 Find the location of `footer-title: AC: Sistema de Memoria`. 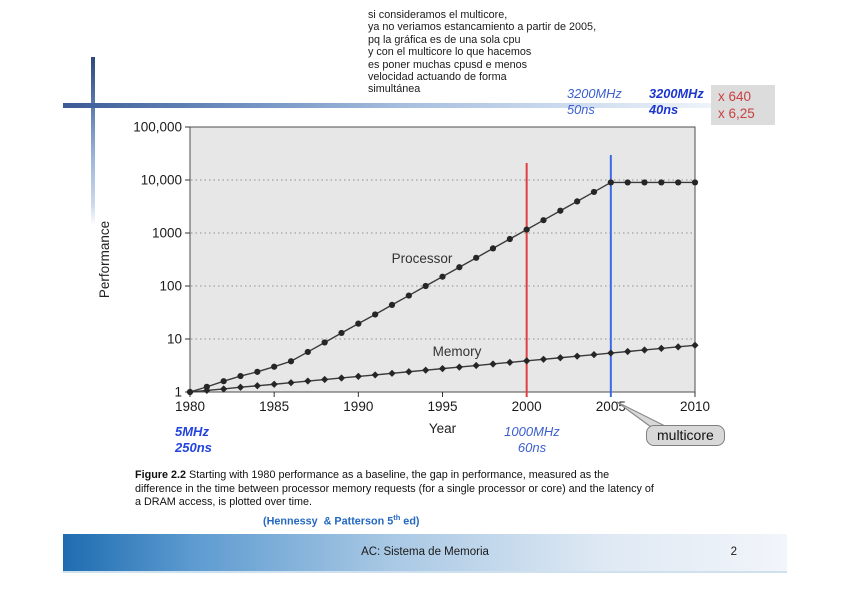

footer-title: AC: Sistema de Memoria is located at coordinates (425, 552).